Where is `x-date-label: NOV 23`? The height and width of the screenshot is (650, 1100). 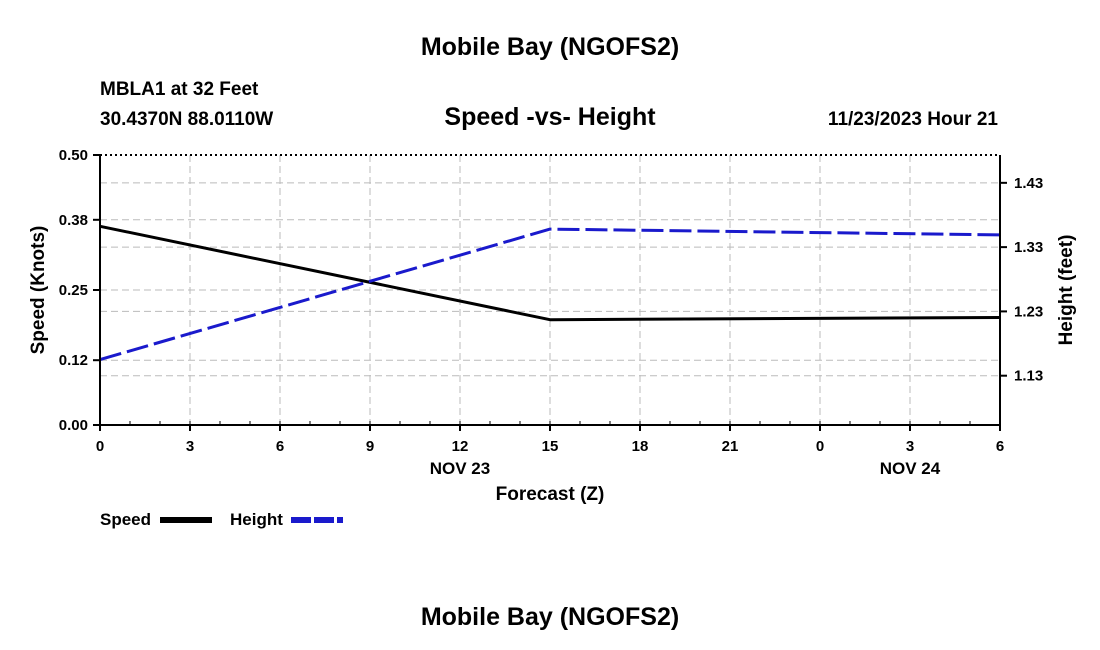
x-date-label: NOV 23 is located at coordinates (460, 468).